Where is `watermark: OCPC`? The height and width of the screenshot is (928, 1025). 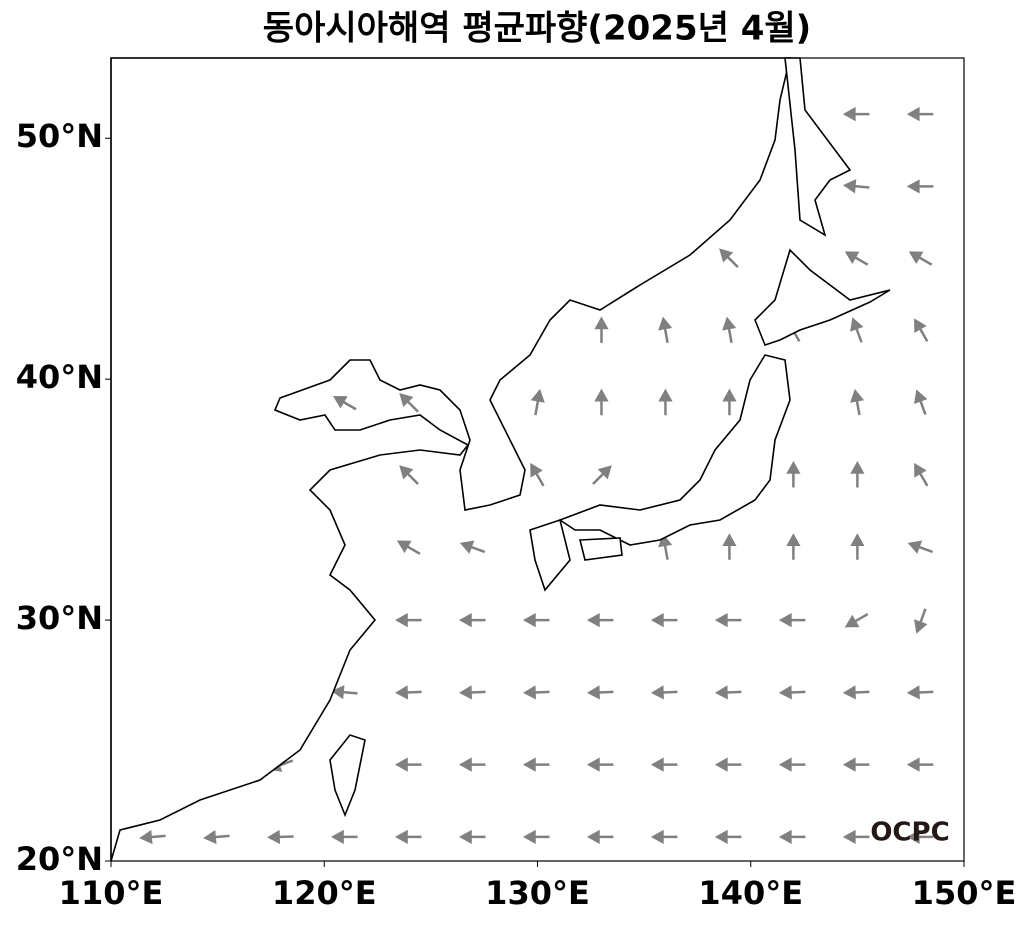
watermark: OCPC is located at coordinates (909, 833).